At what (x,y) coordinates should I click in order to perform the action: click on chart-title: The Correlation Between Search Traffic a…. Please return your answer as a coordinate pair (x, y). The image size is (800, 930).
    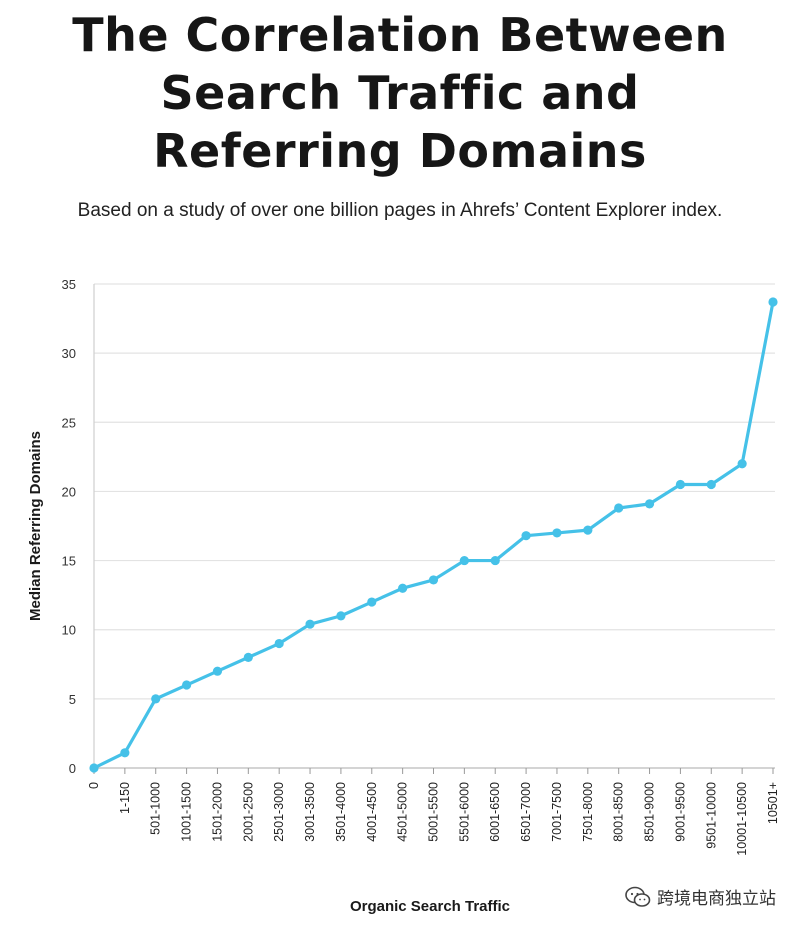
    Looking at the image, I should click on (400, 93).